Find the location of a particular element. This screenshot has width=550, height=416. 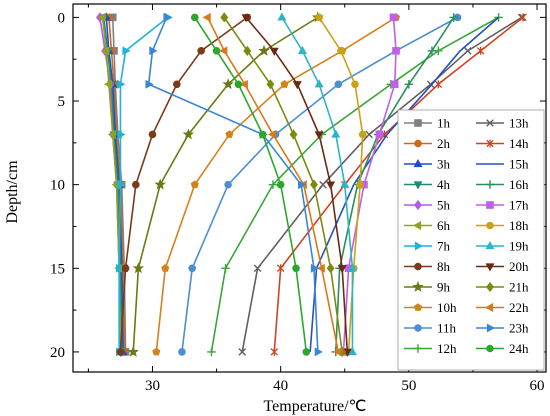

legend-entry-12h: 12h is located at coordinates (430, 348).